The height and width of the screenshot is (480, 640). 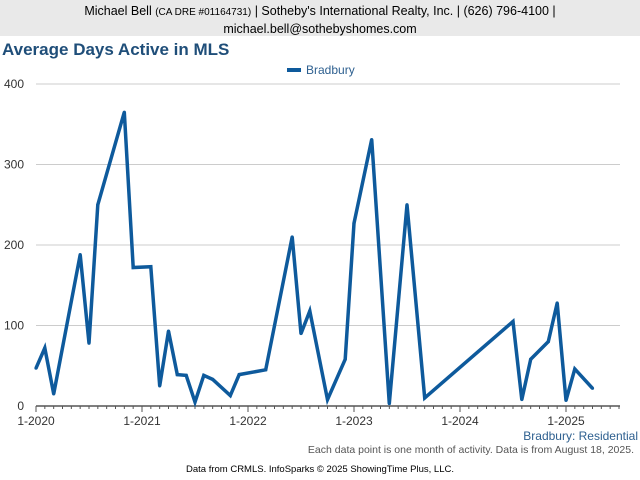 What do you see at coordinates (20, 406) in the screenshot?
I see `y-tick-label: 0` at bounding box center [20, 406].